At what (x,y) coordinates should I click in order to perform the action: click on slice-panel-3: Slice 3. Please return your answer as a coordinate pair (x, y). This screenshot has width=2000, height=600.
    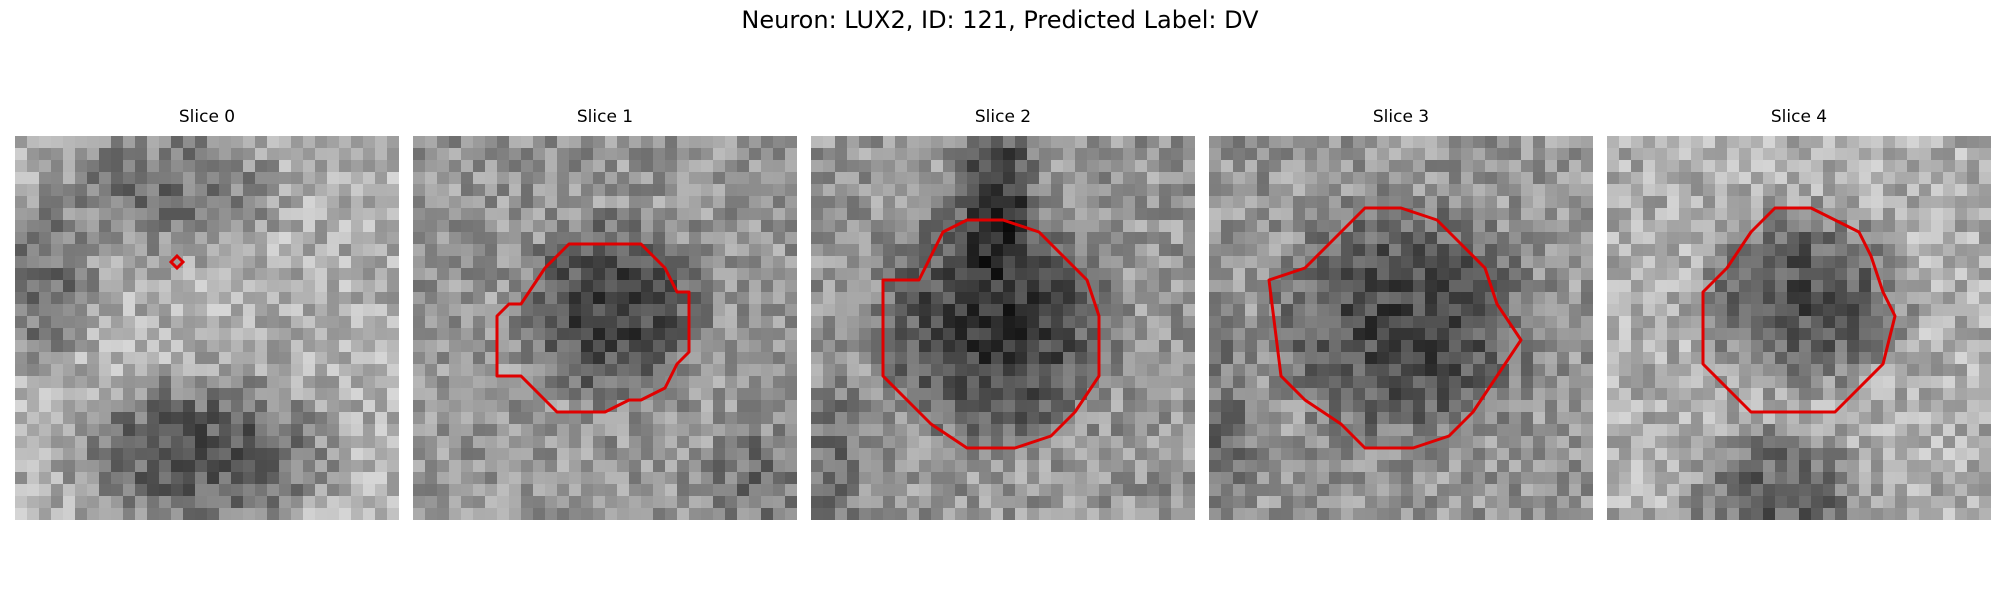
    Looking at the image, I should click on (1401, 319).